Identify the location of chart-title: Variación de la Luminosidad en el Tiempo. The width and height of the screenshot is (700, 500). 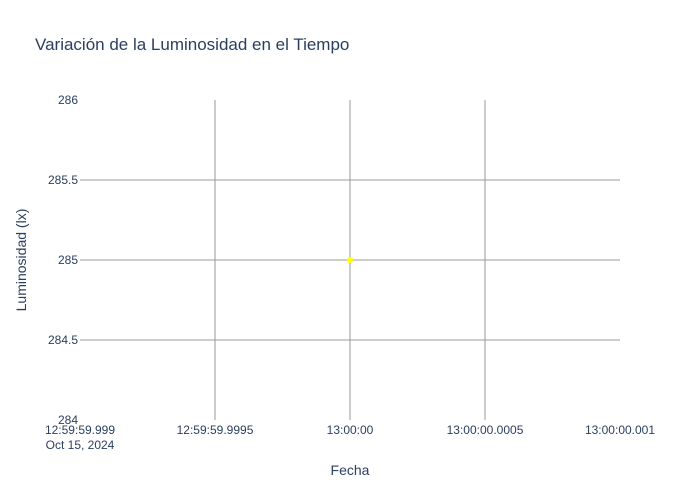
(192, 44).